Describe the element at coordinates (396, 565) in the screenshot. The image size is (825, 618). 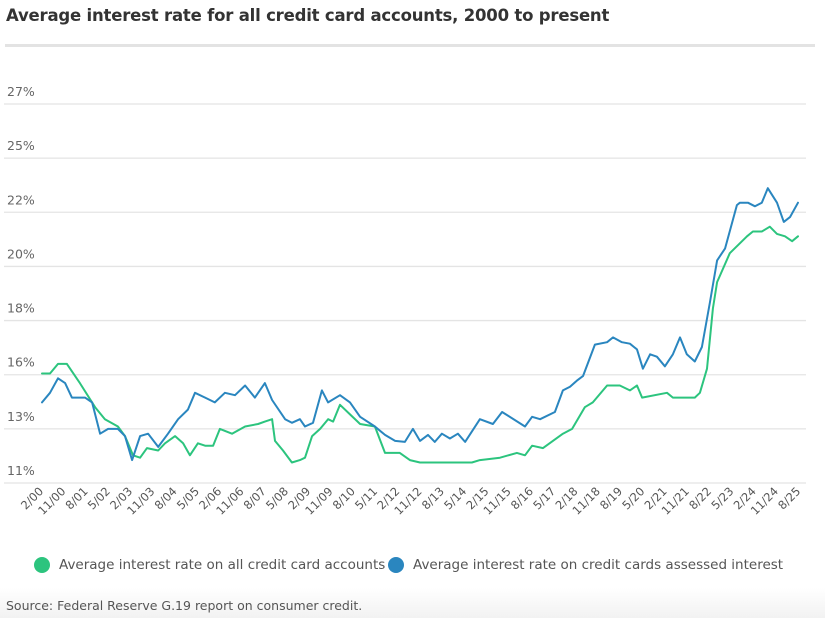
I see `legend-dot-blue` at that location.